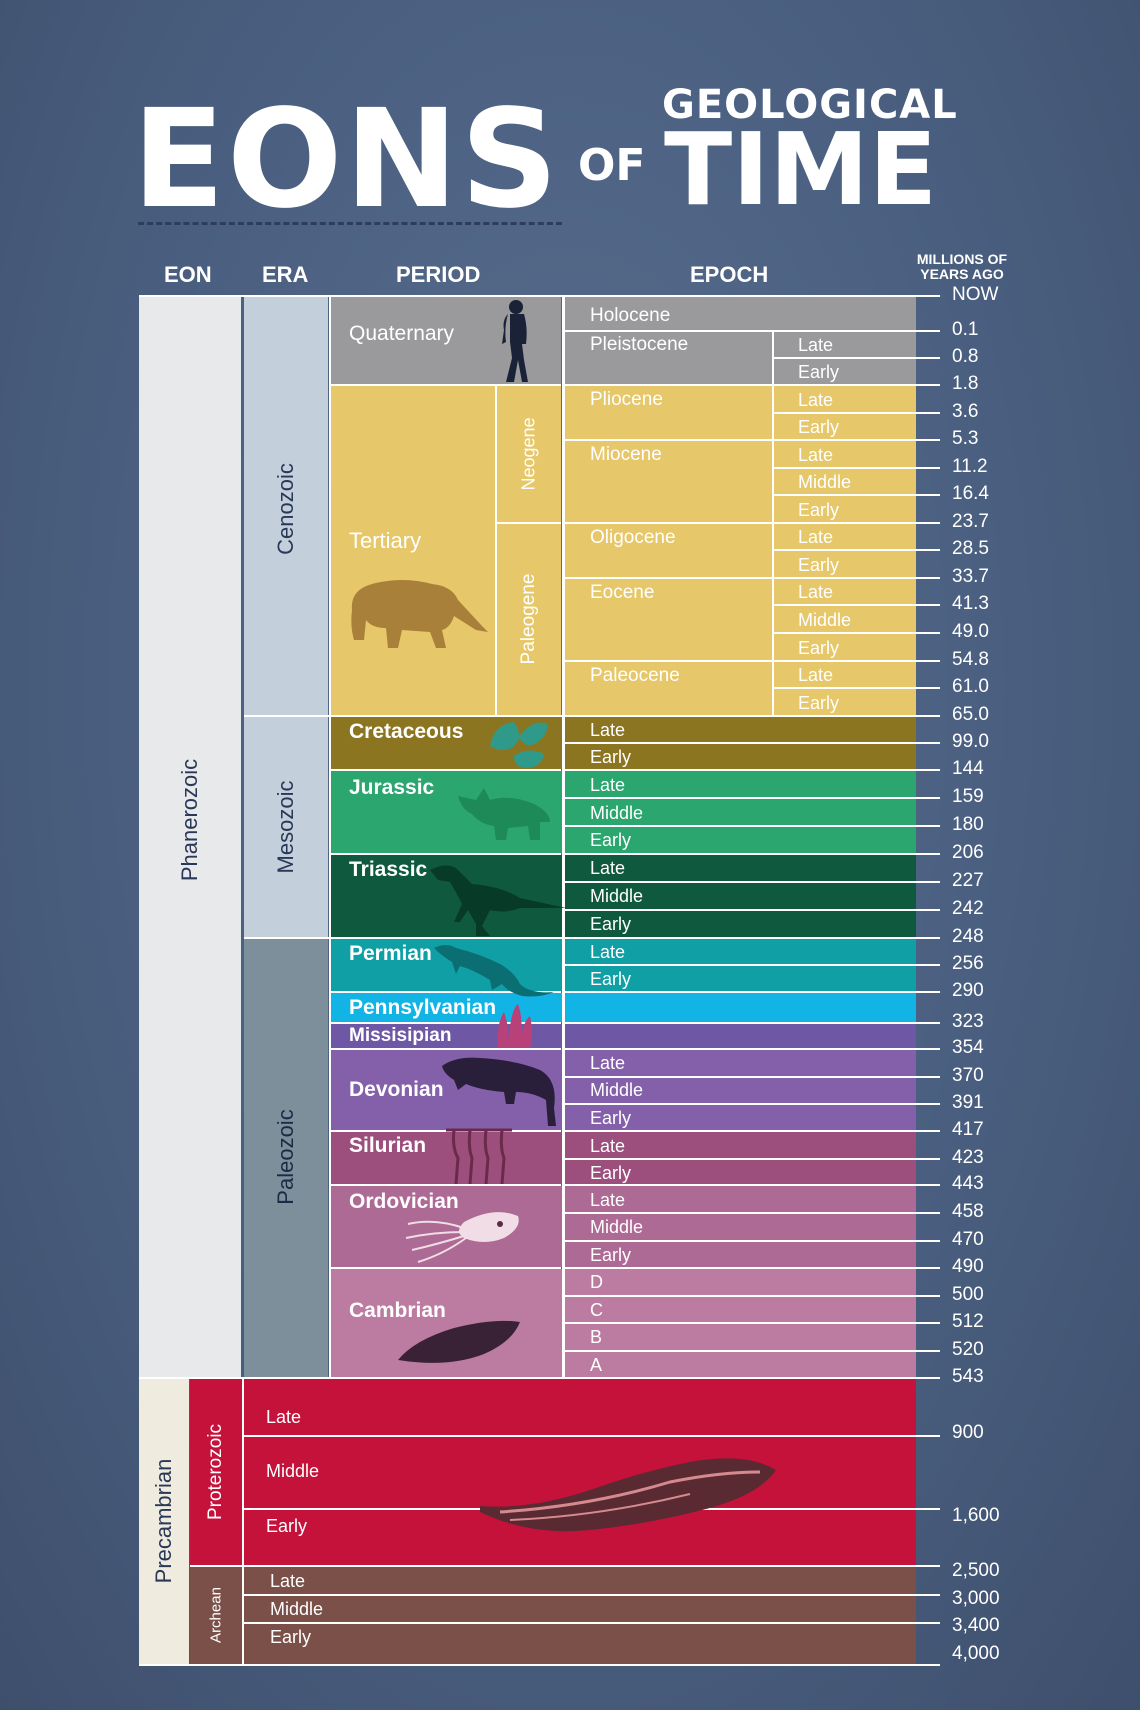 The height and width of the screenshot is (1710, 1140). Describe the element at coordinates (639, 344) in the screenshot. I see `epoch-pleistocene: Pleistocene` at that location.